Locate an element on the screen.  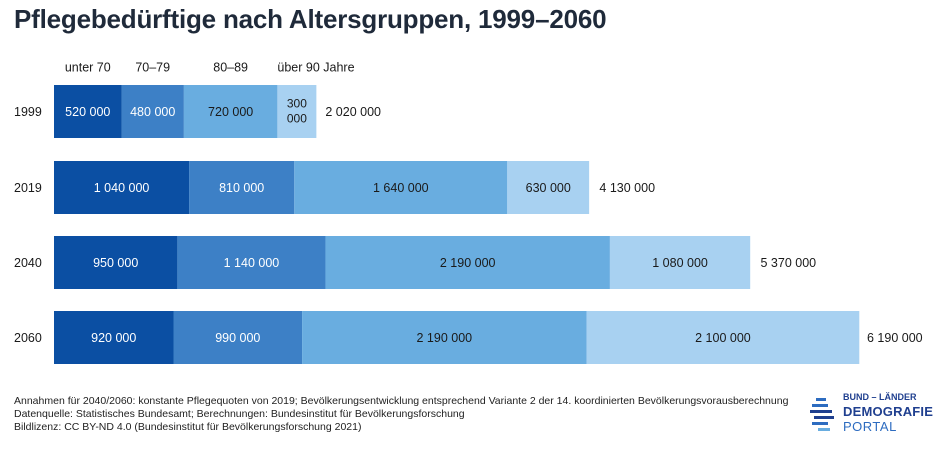
logo-text-mid: DEMOGRAFIE is located at coordinates (888, 411).